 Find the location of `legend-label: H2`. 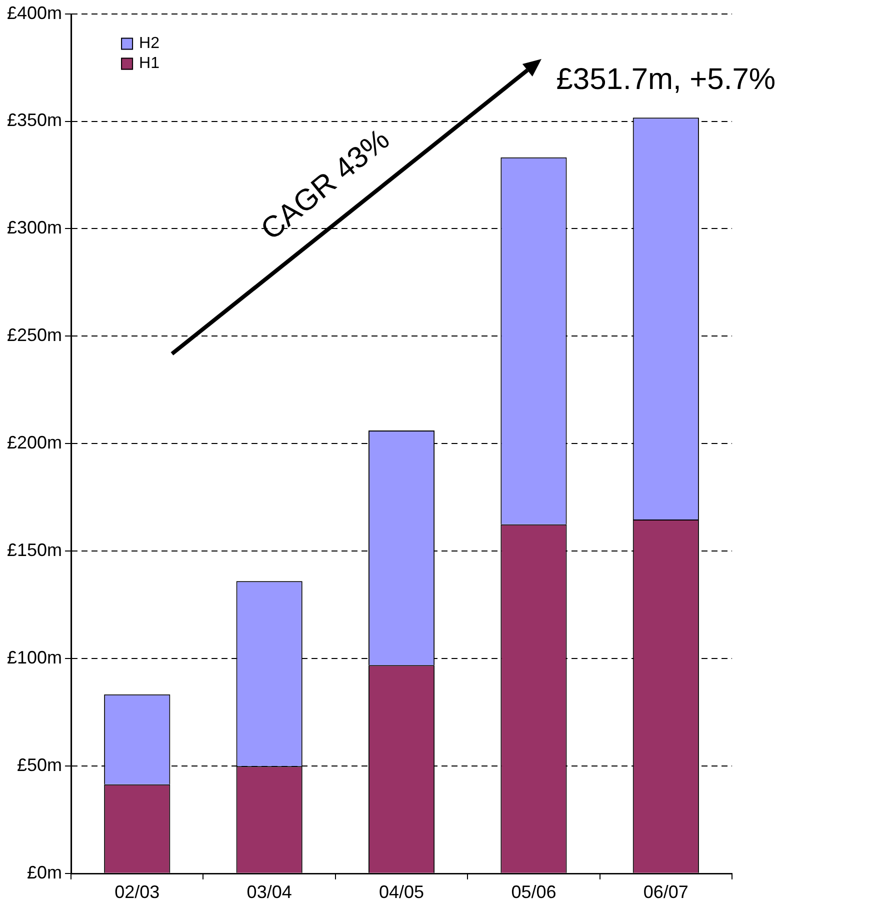

legend-label: H2 is located at coordinates (149, 43).